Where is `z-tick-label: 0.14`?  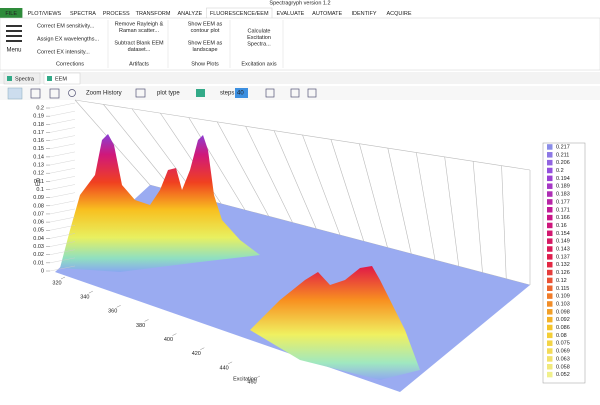 z-tick-label: 0.14 is located at coordinates (38, 157).